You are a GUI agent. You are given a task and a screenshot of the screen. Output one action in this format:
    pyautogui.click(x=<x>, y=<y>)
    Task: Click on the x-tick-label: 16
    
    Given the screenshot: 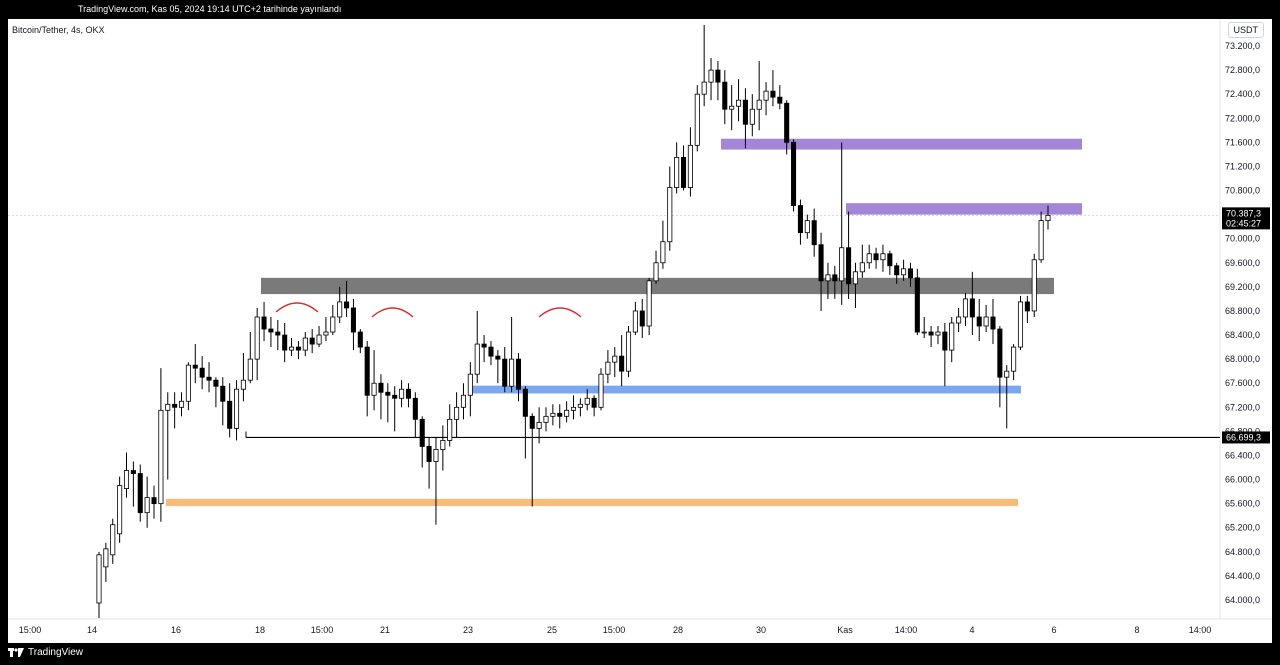 What is the action you would take?
    pyautogui.click(x=176, y=630)
    